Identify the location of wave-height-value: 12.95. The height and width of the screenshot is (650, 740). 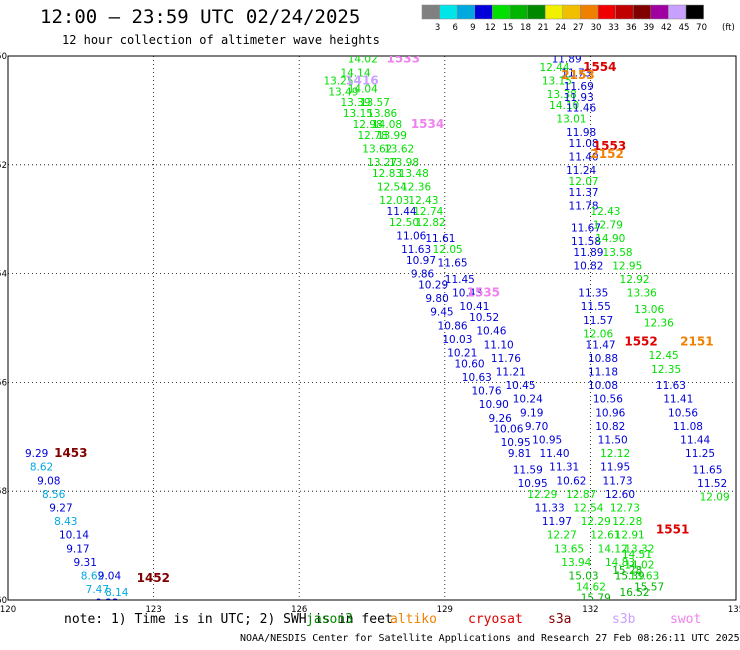
(627, 266).